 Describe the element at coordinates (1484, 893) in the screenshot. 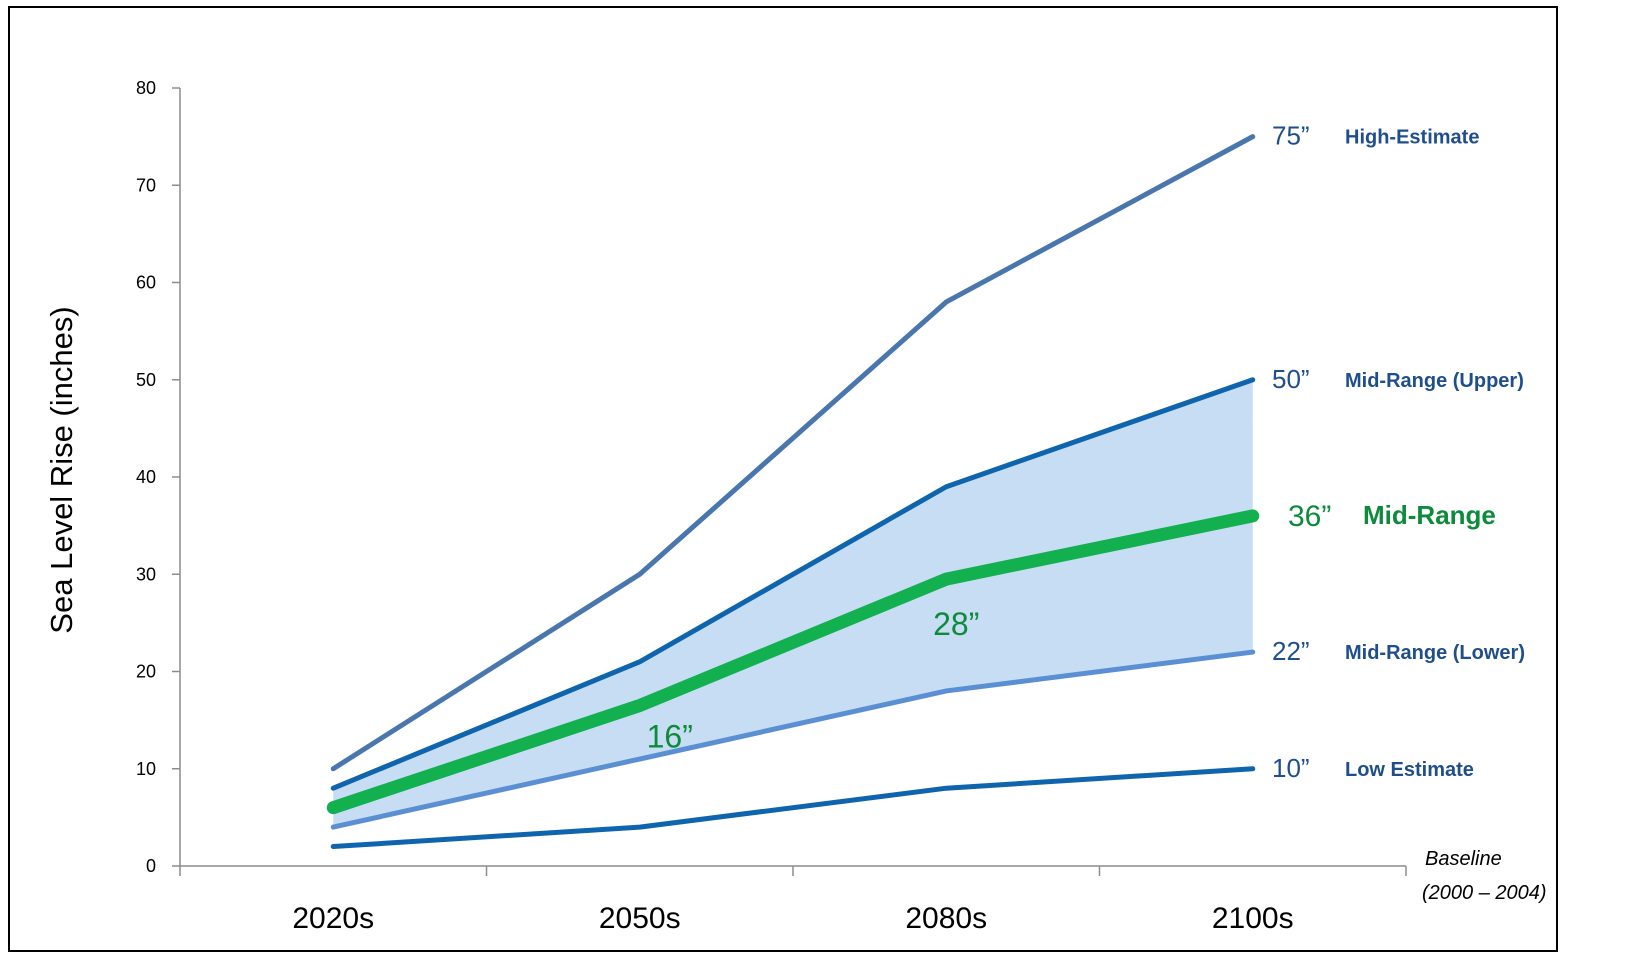

I see `baseline-period-label: (2000 – 2004)` at that location.